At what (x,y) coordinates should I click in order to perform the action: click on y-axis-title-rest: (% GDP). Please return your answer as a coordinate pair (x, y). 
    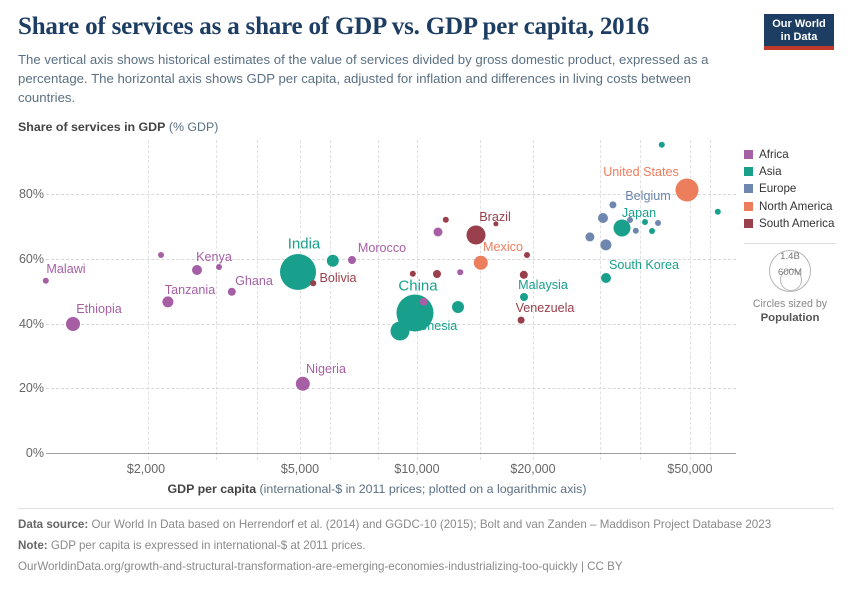
    Looking at the image, I should click on (192, 127).